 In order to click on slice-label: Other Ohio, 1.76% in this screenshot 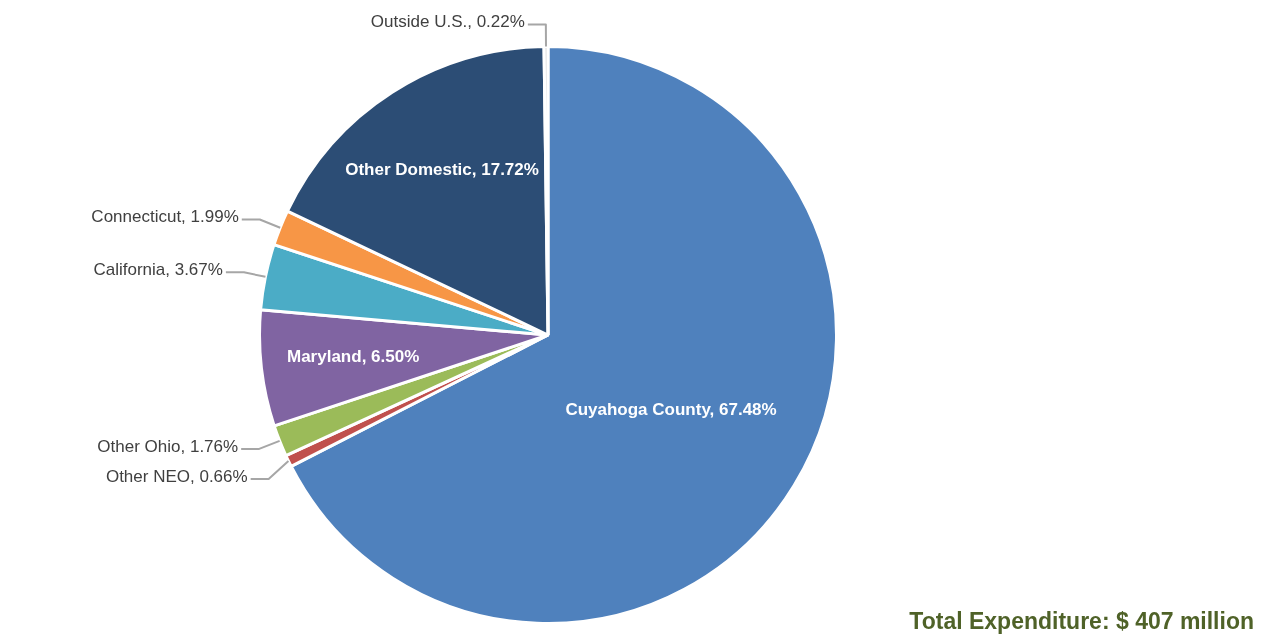, I will do `click(168, 446)`.